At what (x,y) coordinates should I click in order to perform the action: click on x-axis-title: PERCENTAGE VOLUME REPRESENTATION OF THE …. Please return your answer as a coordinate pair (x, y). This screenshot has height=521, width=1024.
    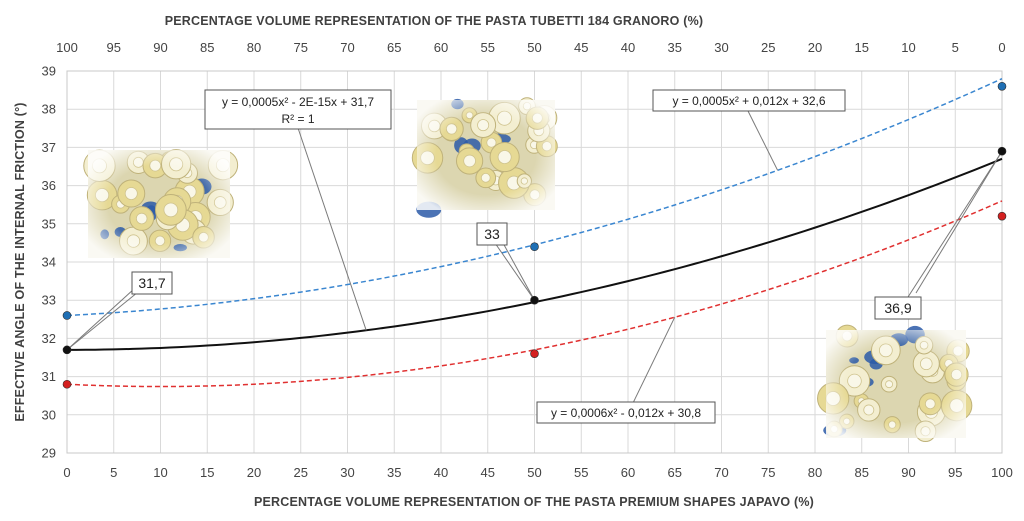
    Looking at the image, I should click on (534, 502).